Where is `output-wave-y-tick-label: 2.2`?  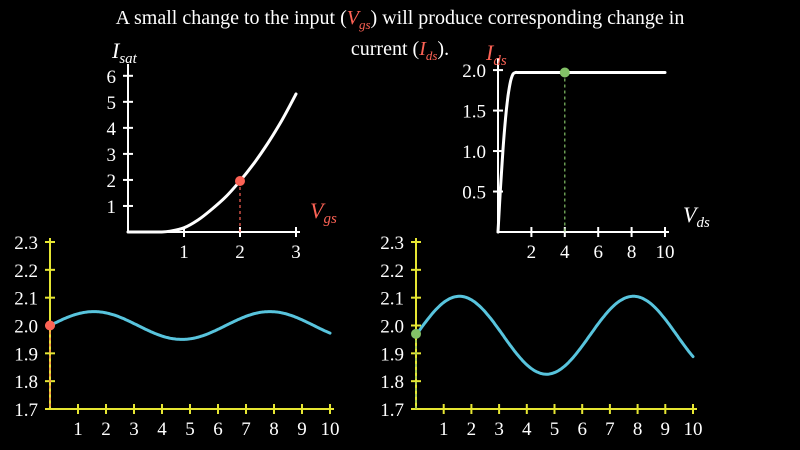
output-wave-y-tick-label: 2.2 is located at coordinates (392, 271).